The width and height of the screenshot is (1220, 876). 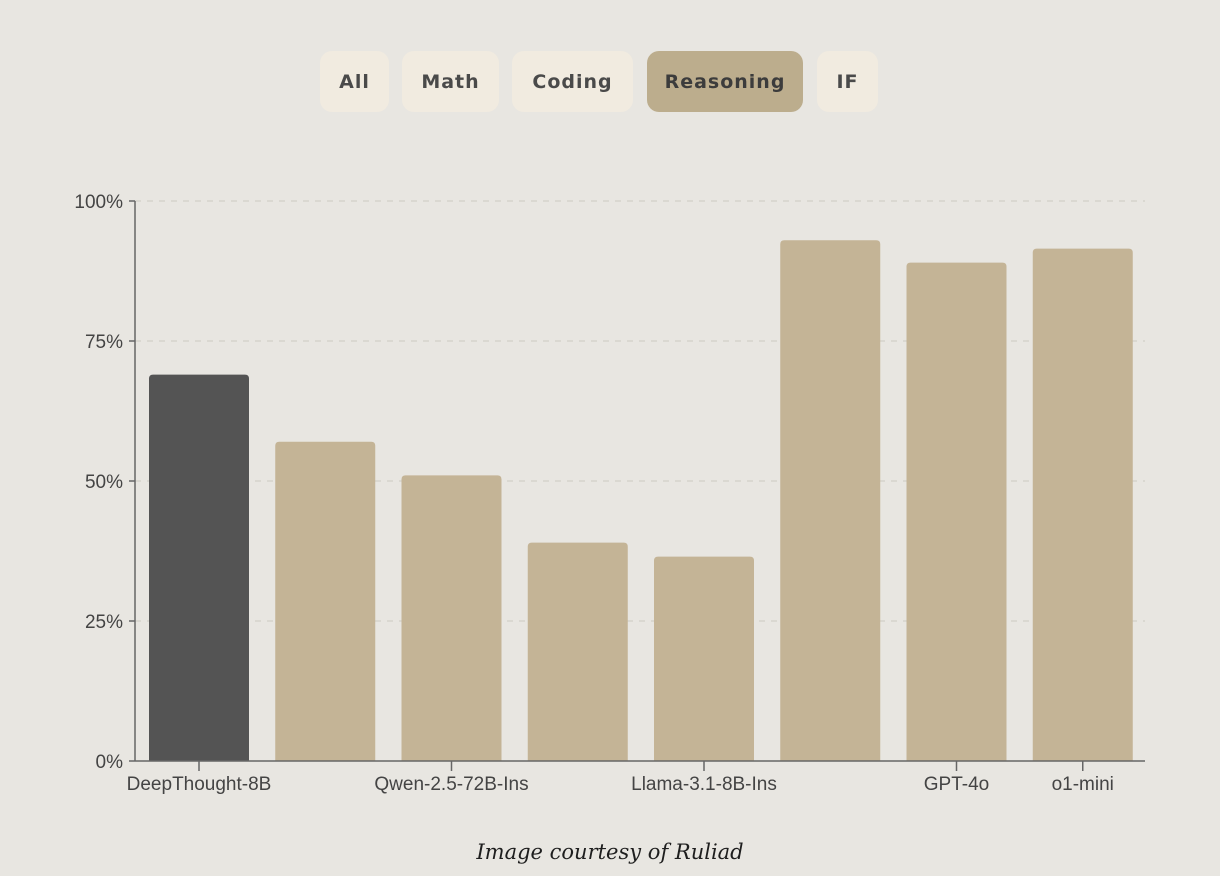 What do you see at coordinates (104, 482) in the screenshot?
I see `y-tick-label: 50%` at bounding box center [104, 482].